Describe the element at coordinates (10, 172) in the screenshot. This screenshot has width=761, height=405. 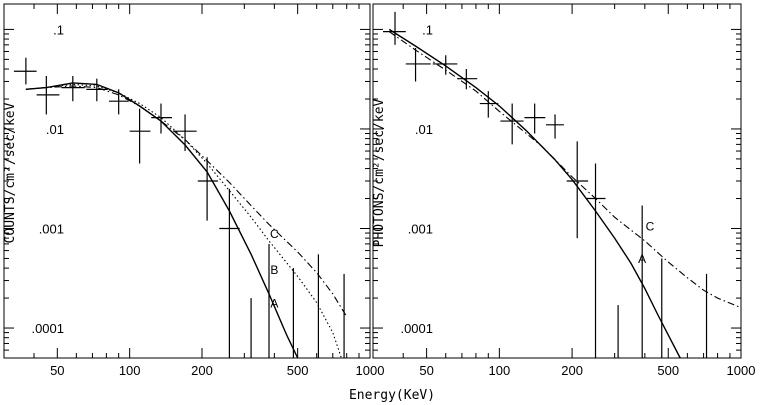
I see `y-axis-label: COUNTS/cm²/sec/keV` at that location.